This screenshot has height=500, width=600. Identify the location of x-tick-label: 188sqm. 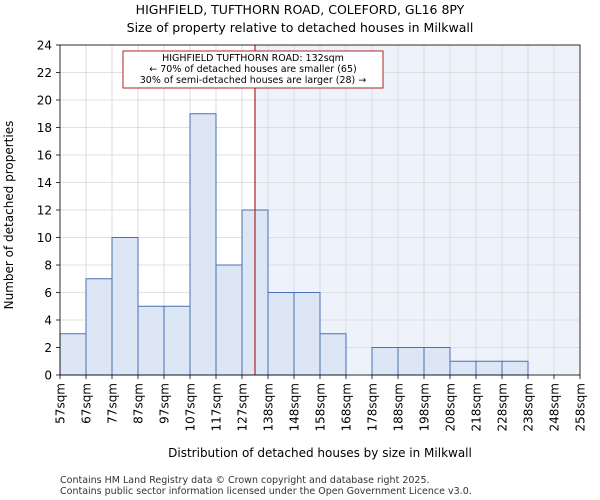
(399, 407).